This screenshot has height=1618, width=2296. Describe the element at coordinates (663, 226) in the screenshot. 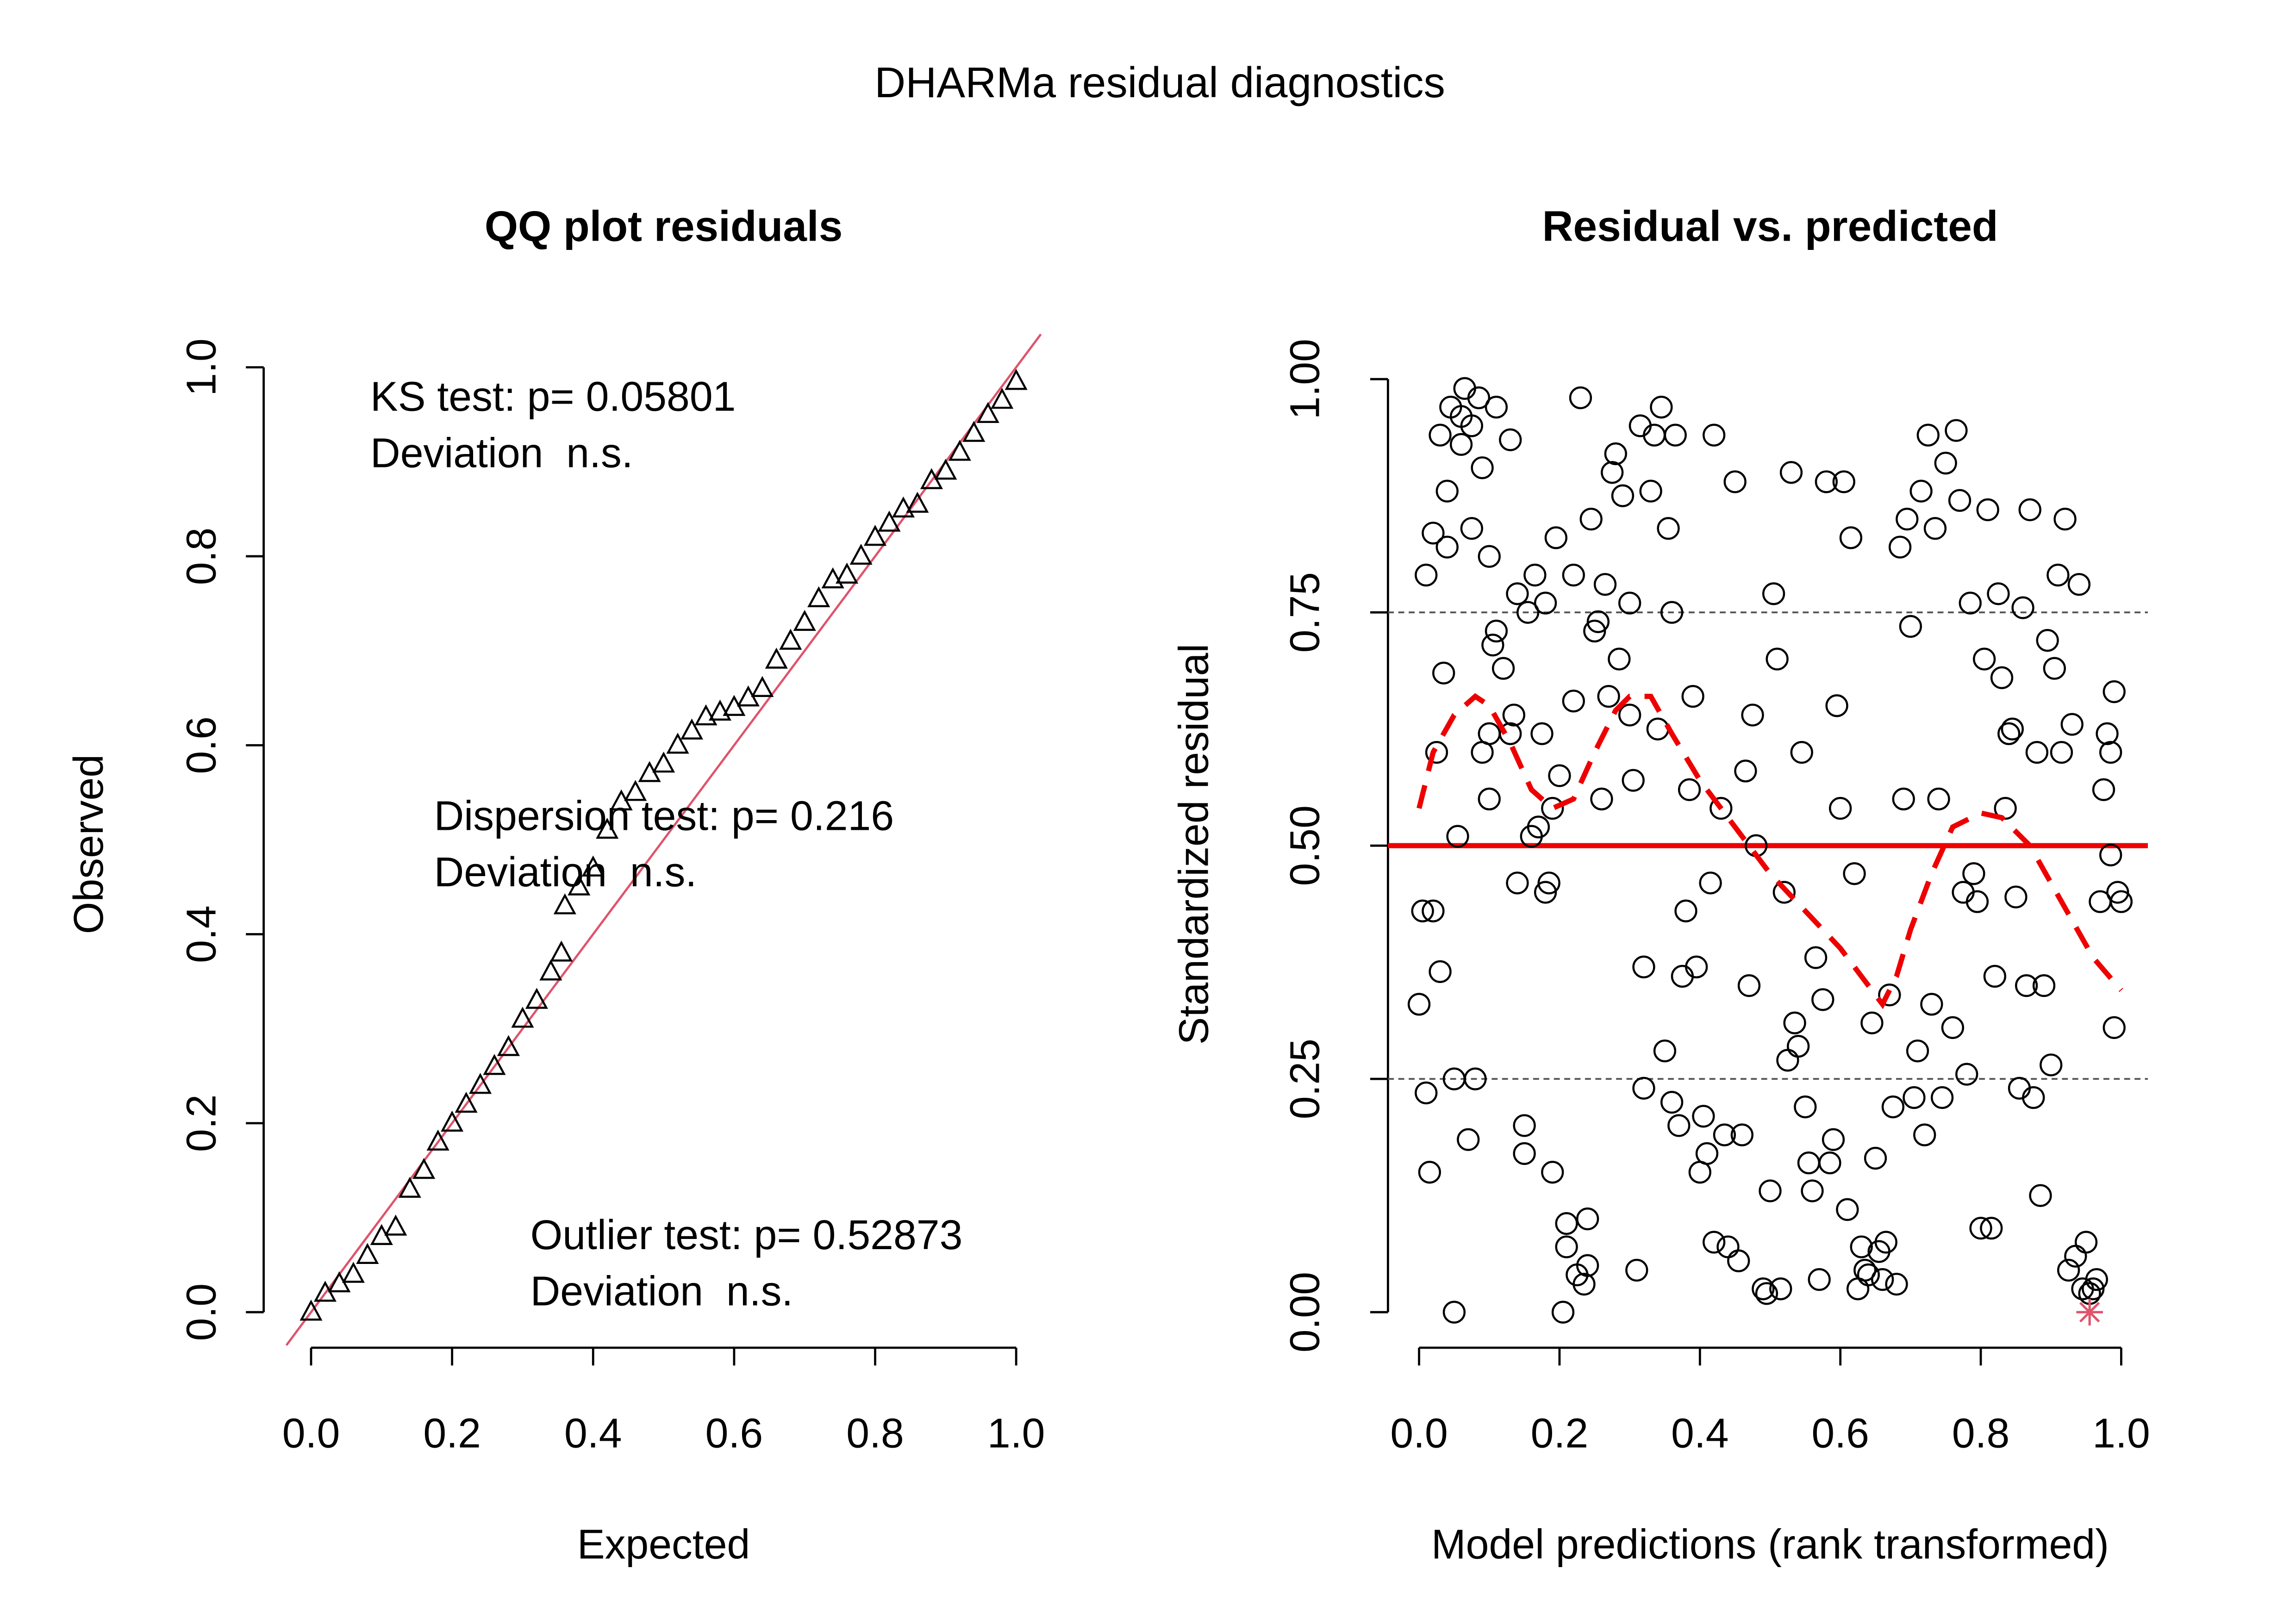

I see `panel-title: QQ plot residuals` at that location.